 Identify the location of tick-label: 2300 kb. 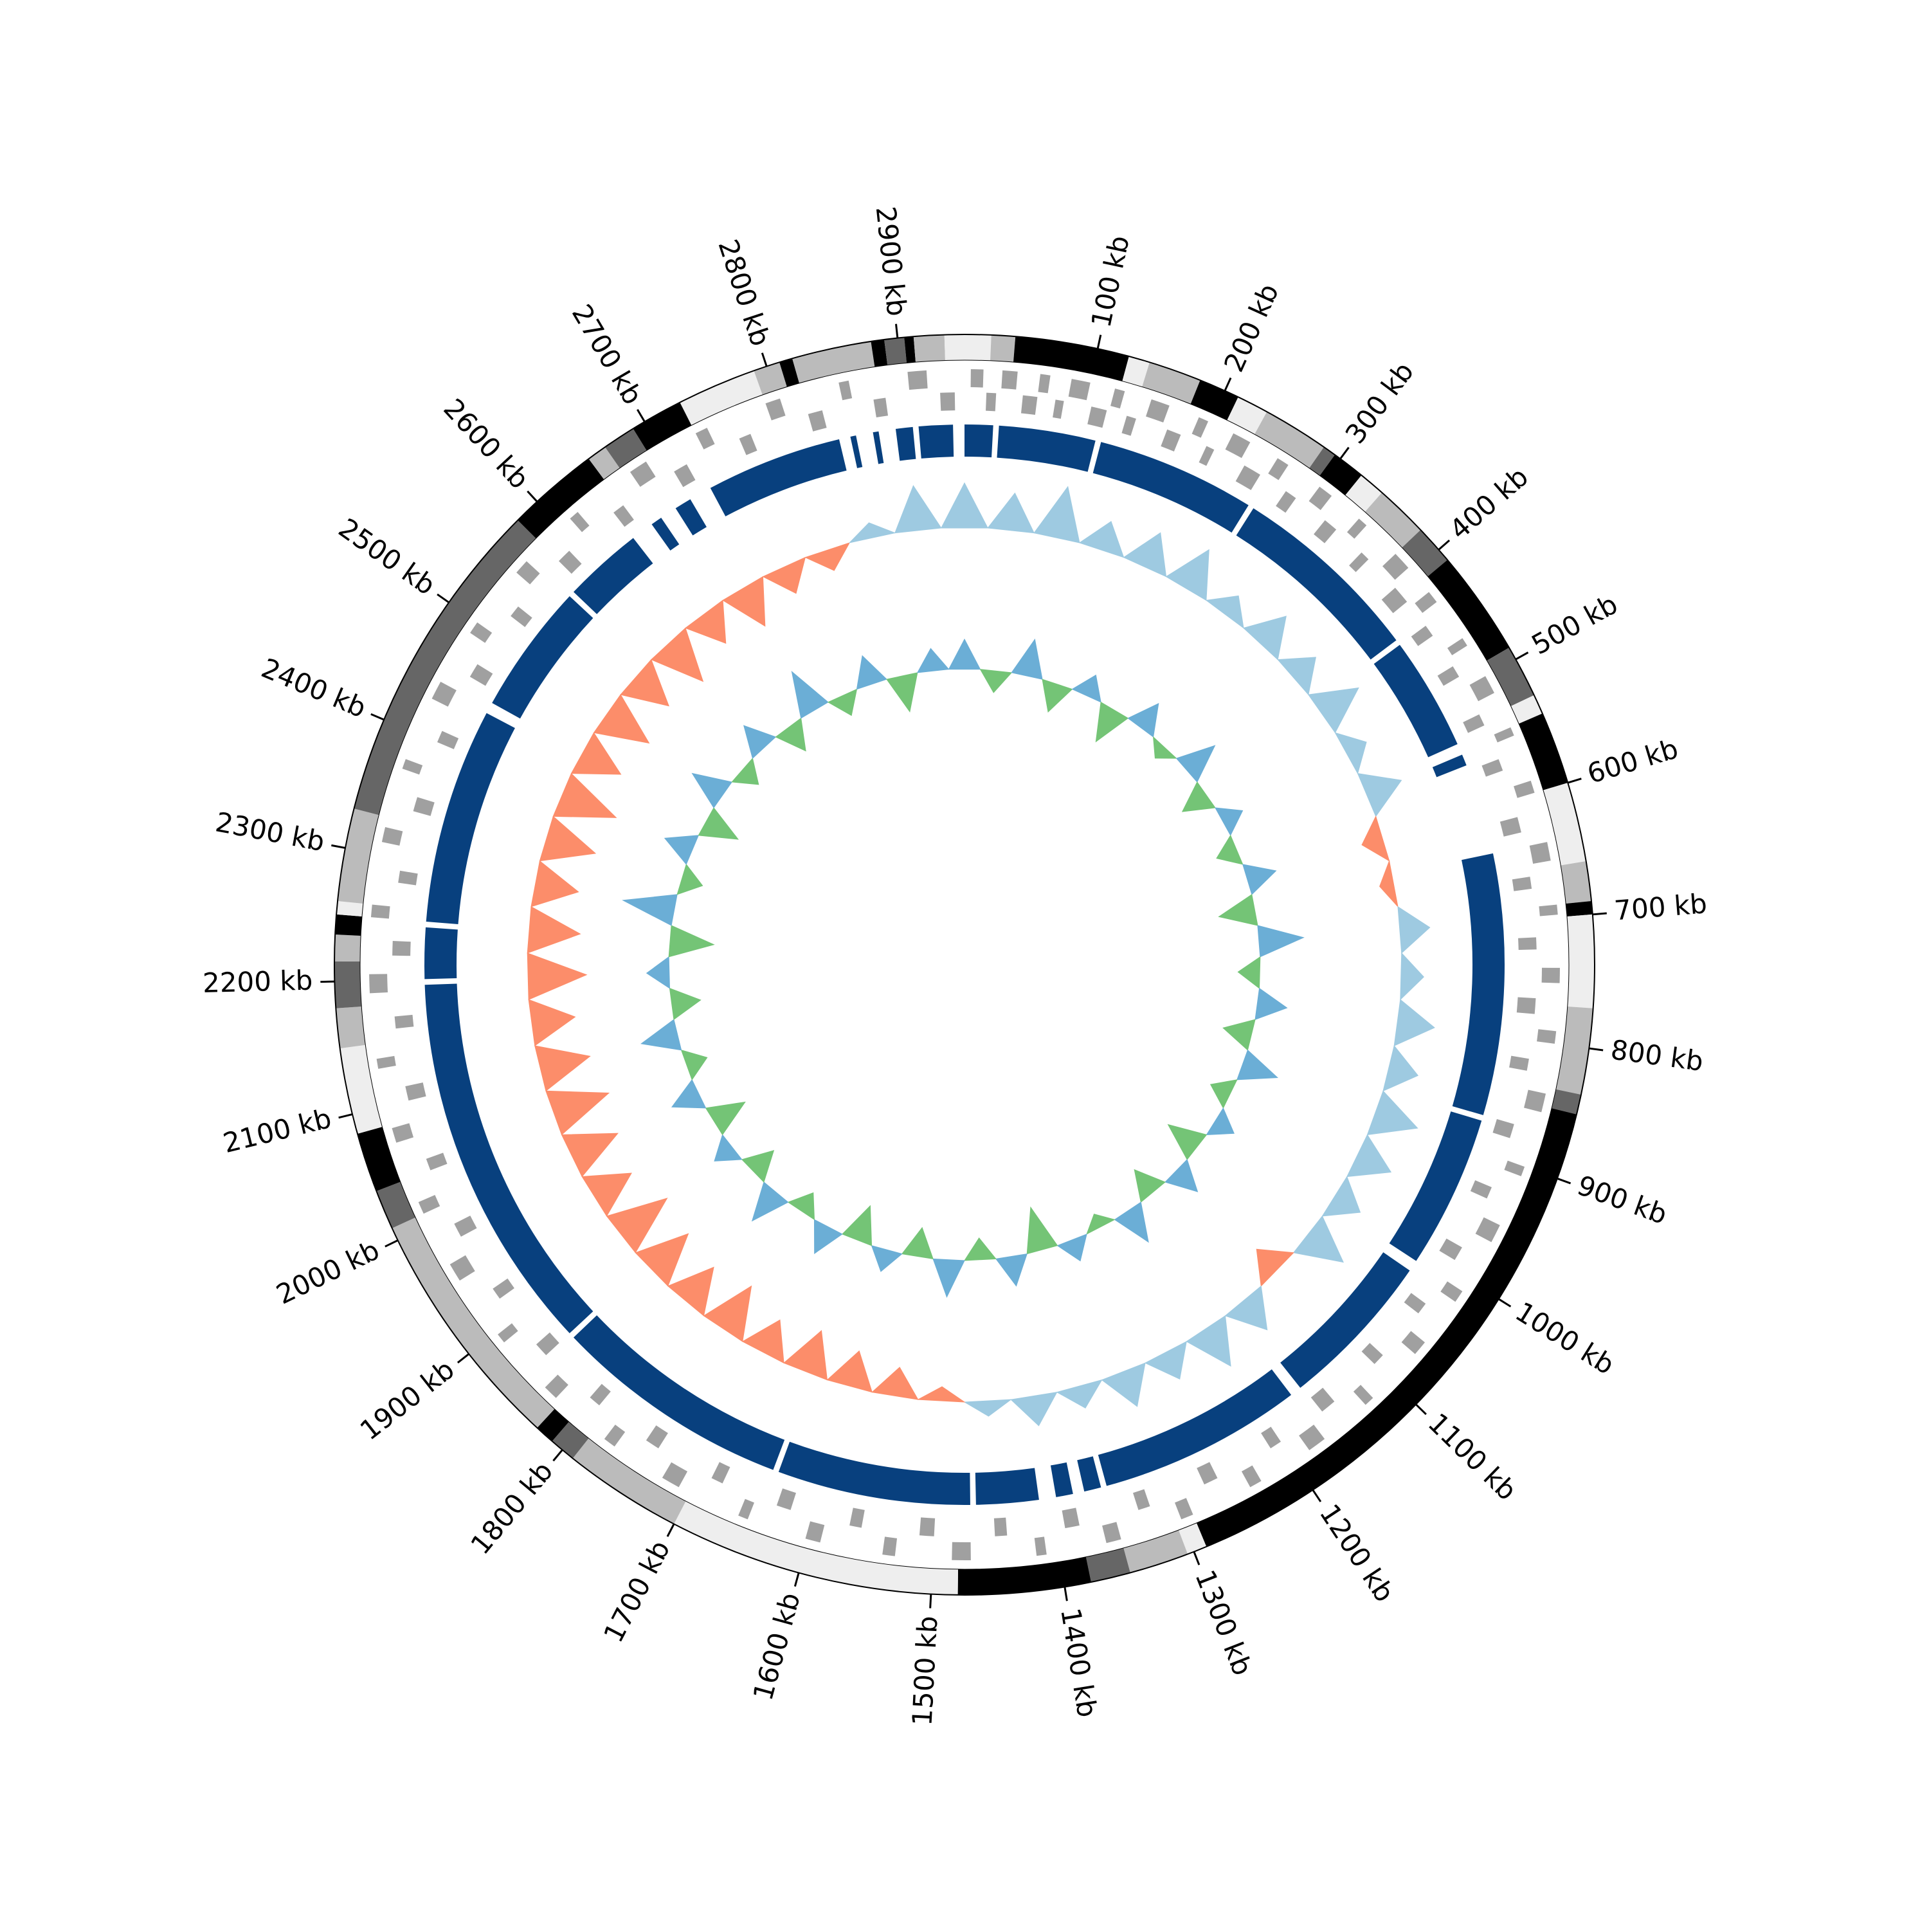
(270, 832).